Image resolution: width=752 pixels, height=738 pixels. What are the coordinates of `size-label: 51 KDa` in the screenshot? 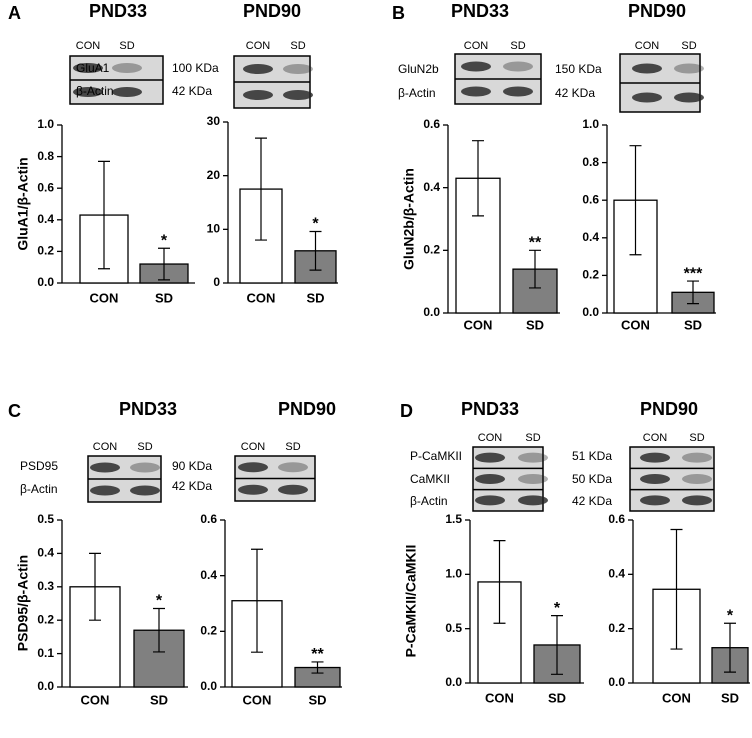 It's located at (592, 456).